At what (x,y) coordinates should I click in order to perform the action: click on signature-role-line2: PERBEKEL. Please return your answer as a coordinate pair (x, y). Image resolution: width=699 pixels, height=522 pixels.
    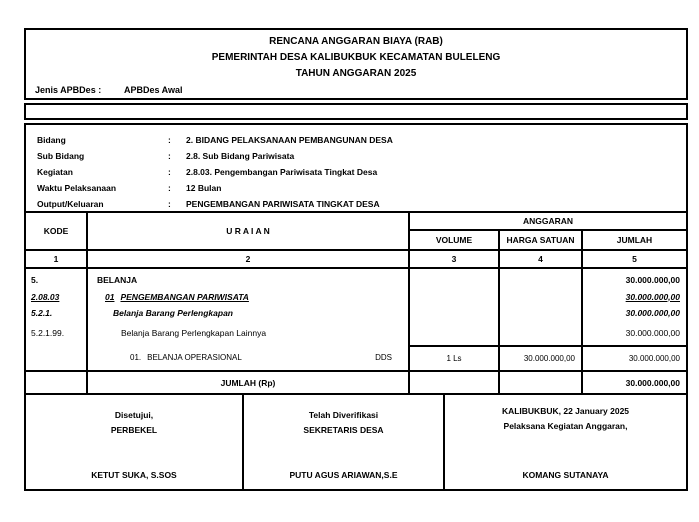
    Looking at the image, I should click on (134, 430).